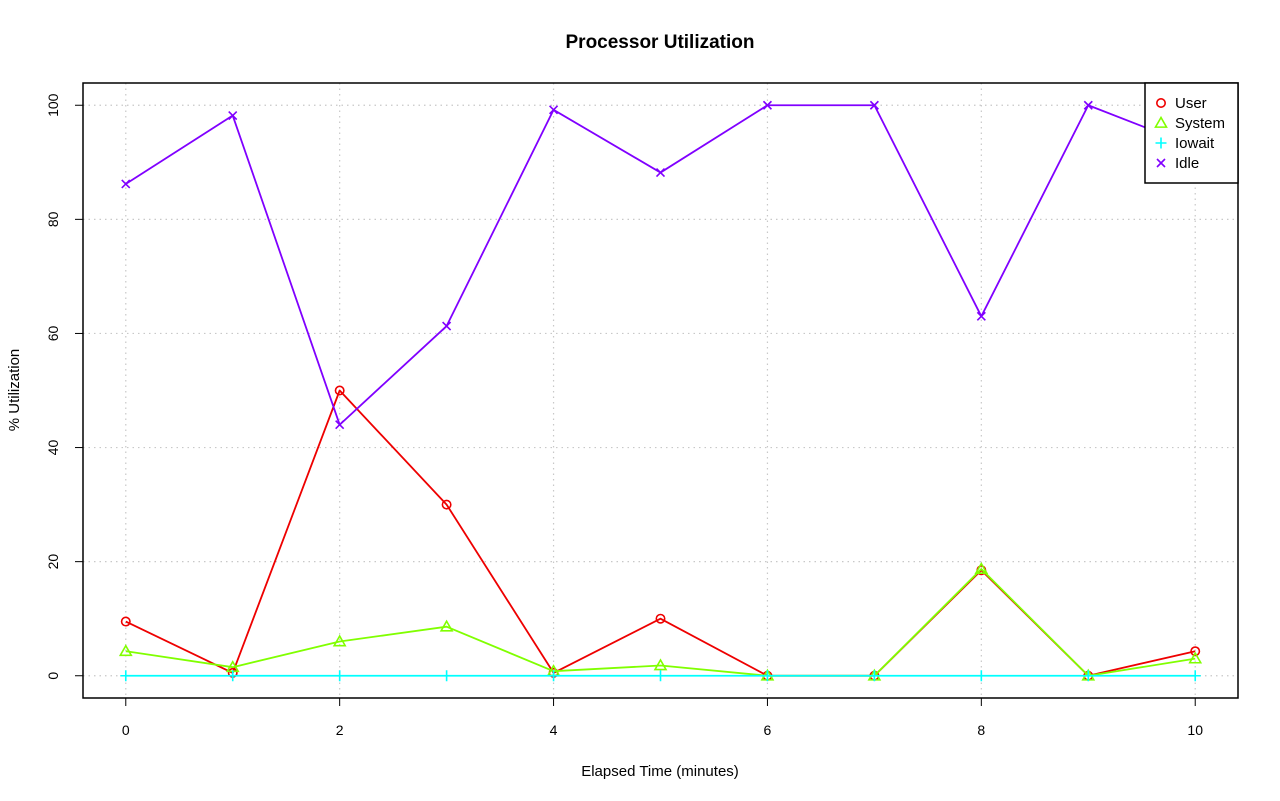  Describe the element at coordinates (14, 390) in the screenshot. I see `y-axis-label: % Utilization` at that location.